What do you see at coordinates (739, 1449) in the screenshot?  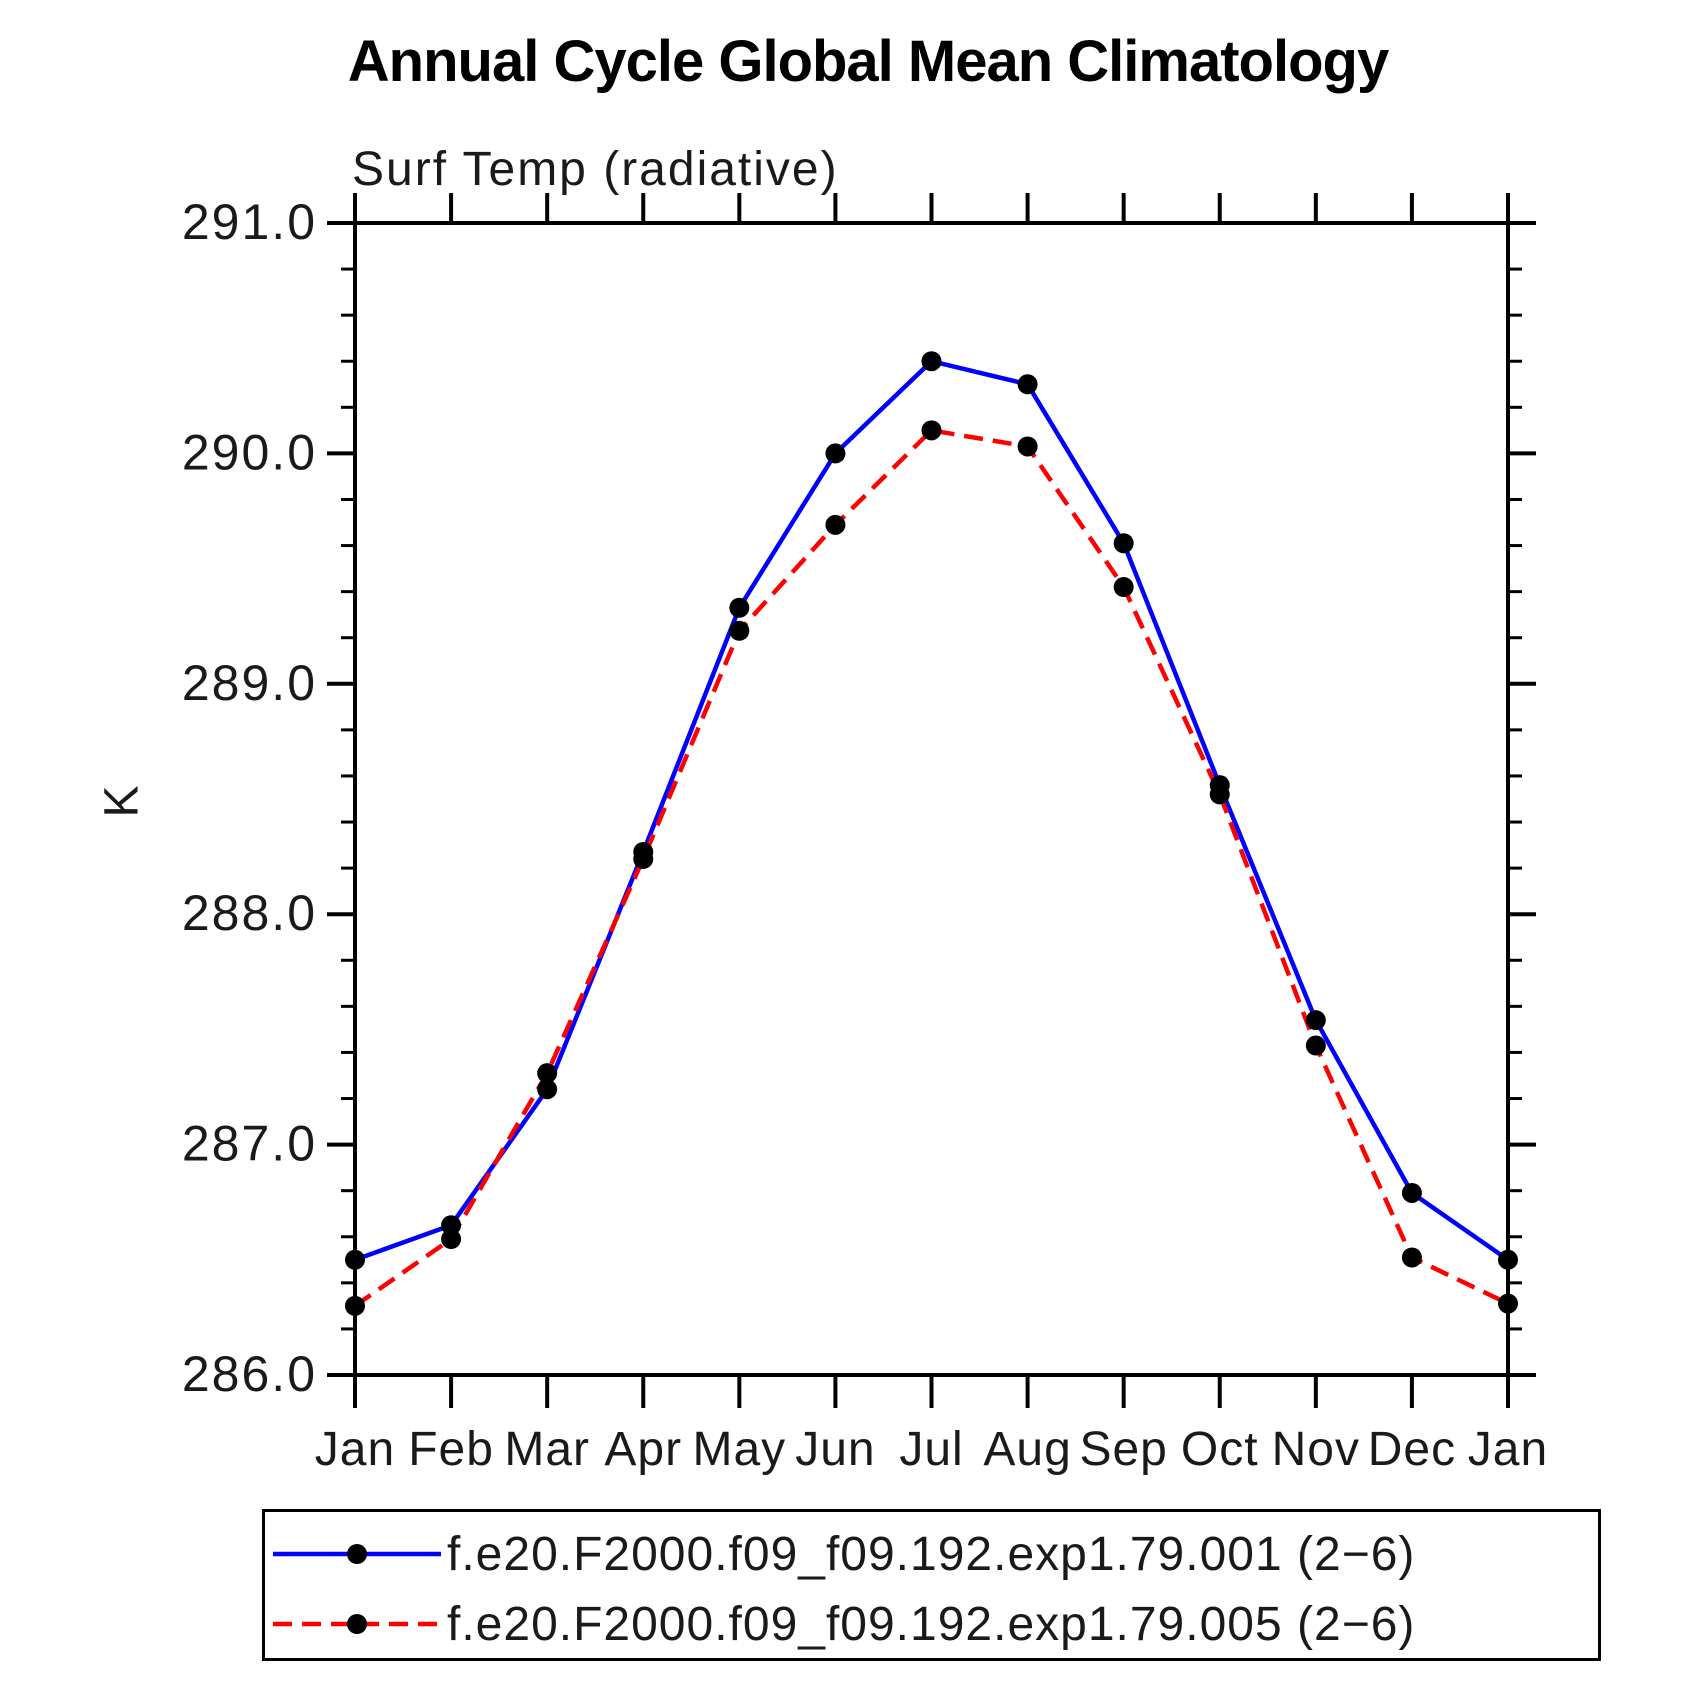 I see `x-tick-label: May` at bounding box center [739, 1449].